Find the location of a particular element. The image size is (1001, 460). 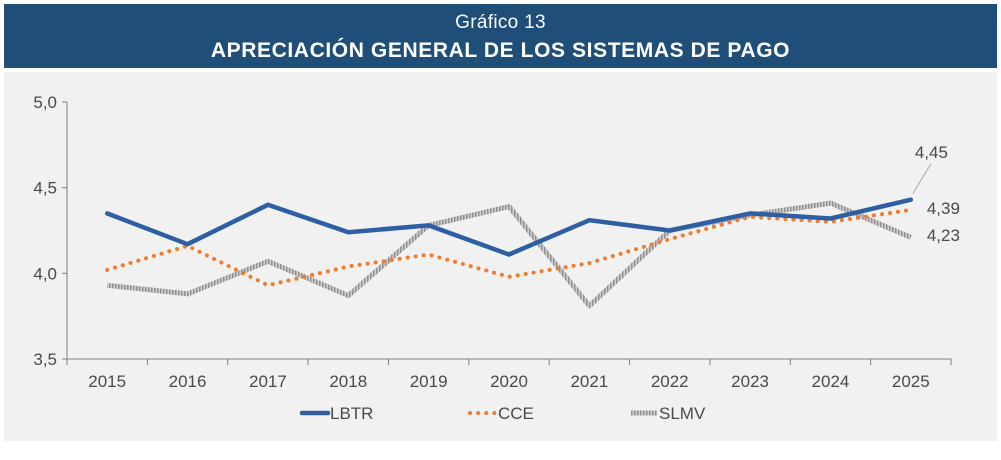

series-line-cce is located at coordinates (509, 247).